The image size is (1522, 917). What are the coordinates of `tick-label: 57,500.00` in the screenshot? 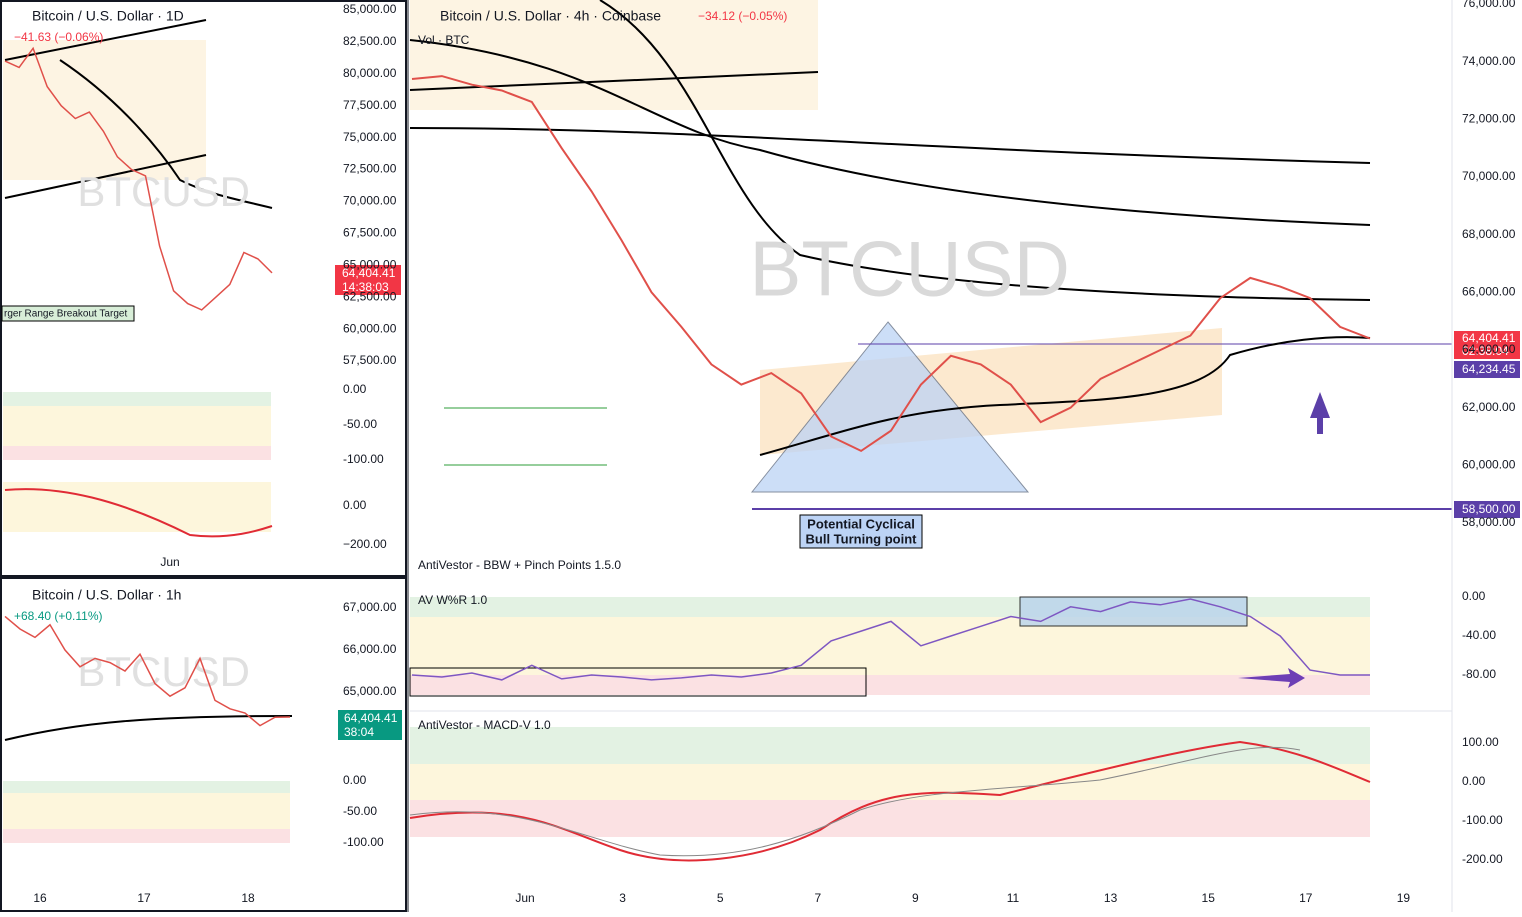 It's located at (370, 360).